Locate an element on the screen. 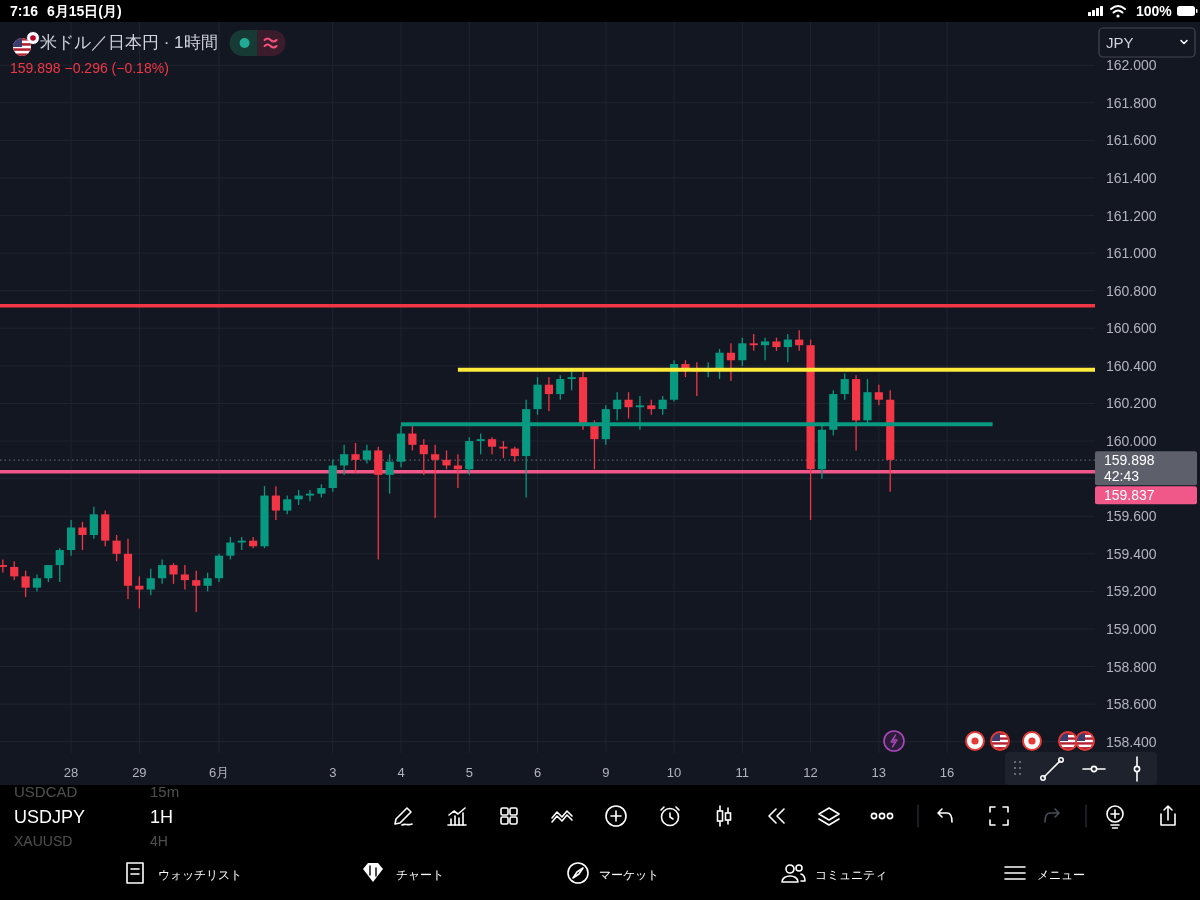 Image resolution: width=1200 pixels, height=900 pixels. x-tick-label: 12 is located at coordinates (810, 772).